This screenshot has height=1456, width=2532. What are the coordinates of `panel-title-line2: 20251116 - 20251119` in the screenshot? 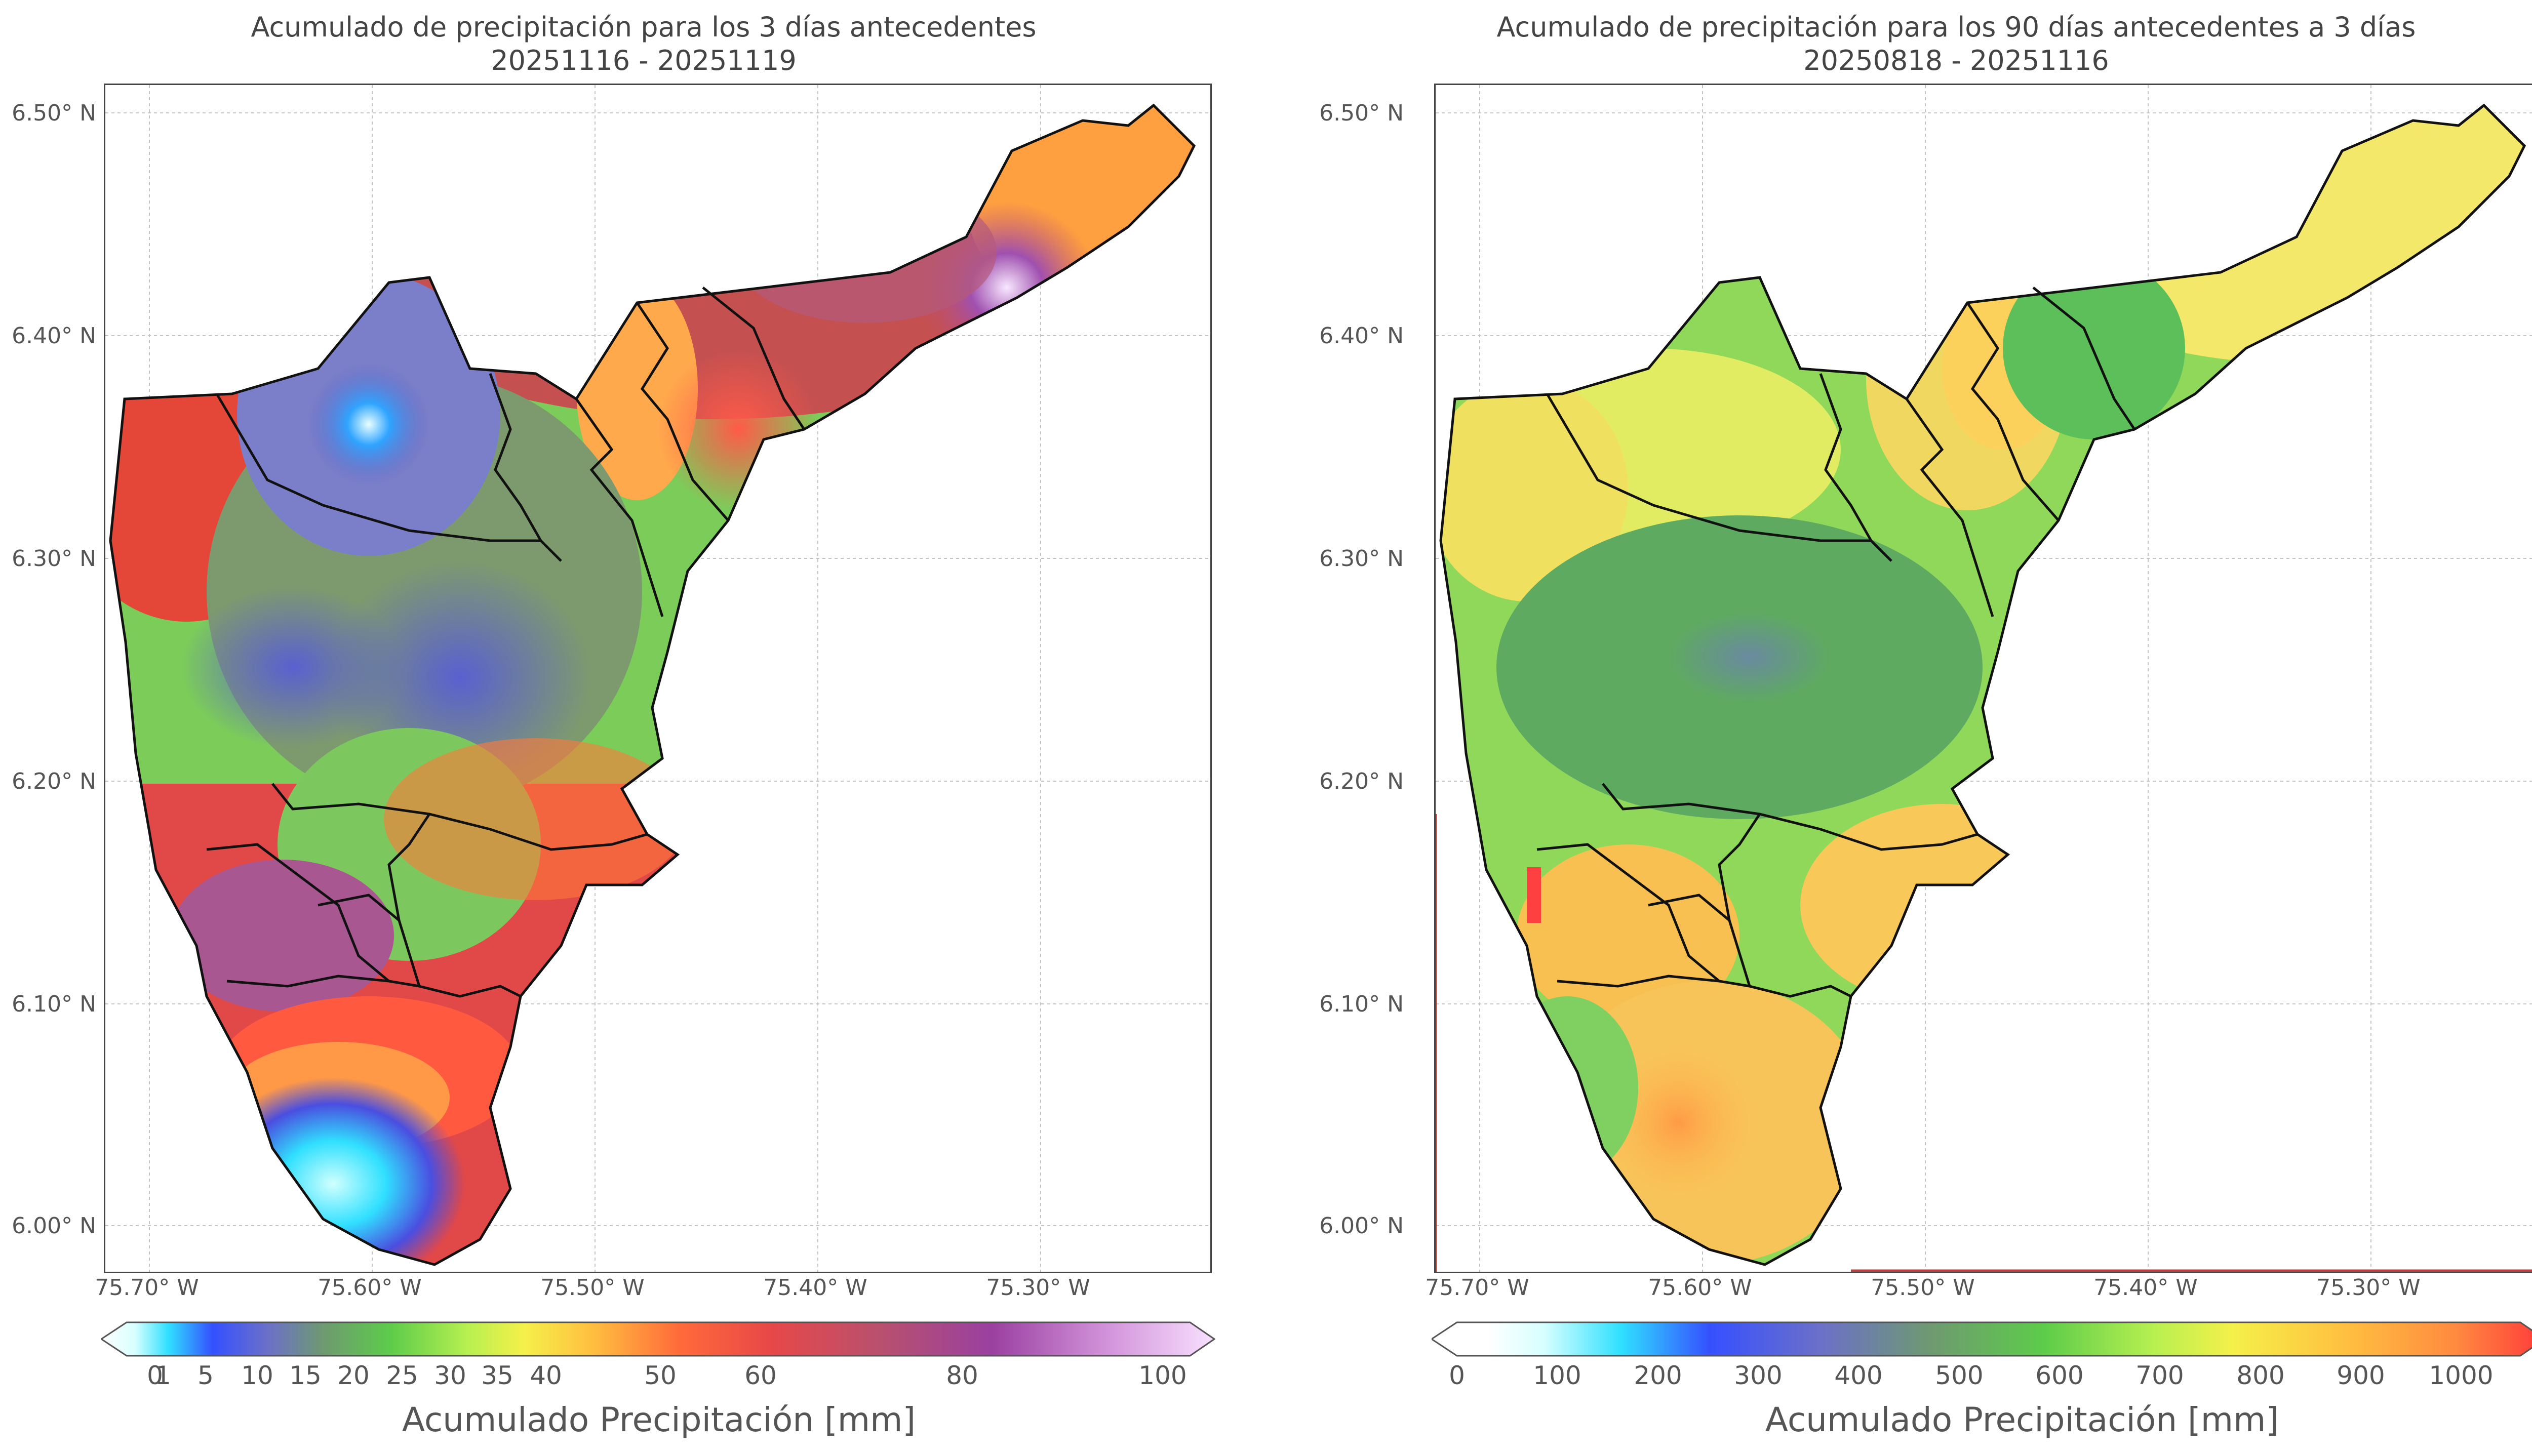 It's located at (644, 60).